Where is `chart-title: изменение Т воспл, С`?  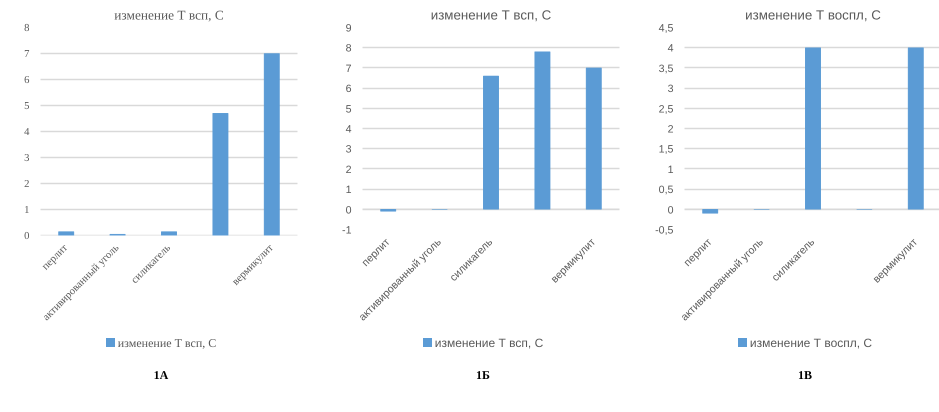 chart-title: изменение Т воспл, С is located at coordinates (813, 15).